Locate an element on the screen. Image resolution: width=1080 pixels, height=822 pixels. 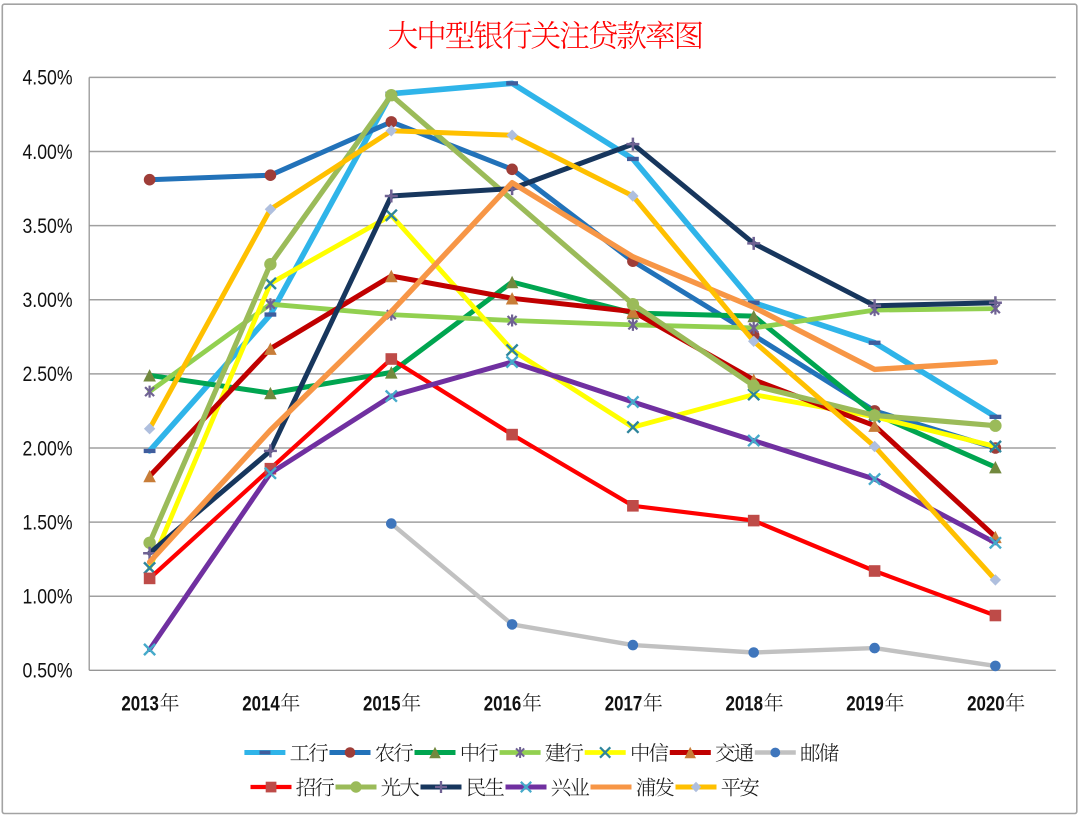
svg-text: 2018 is located at coordinates (745, 704).